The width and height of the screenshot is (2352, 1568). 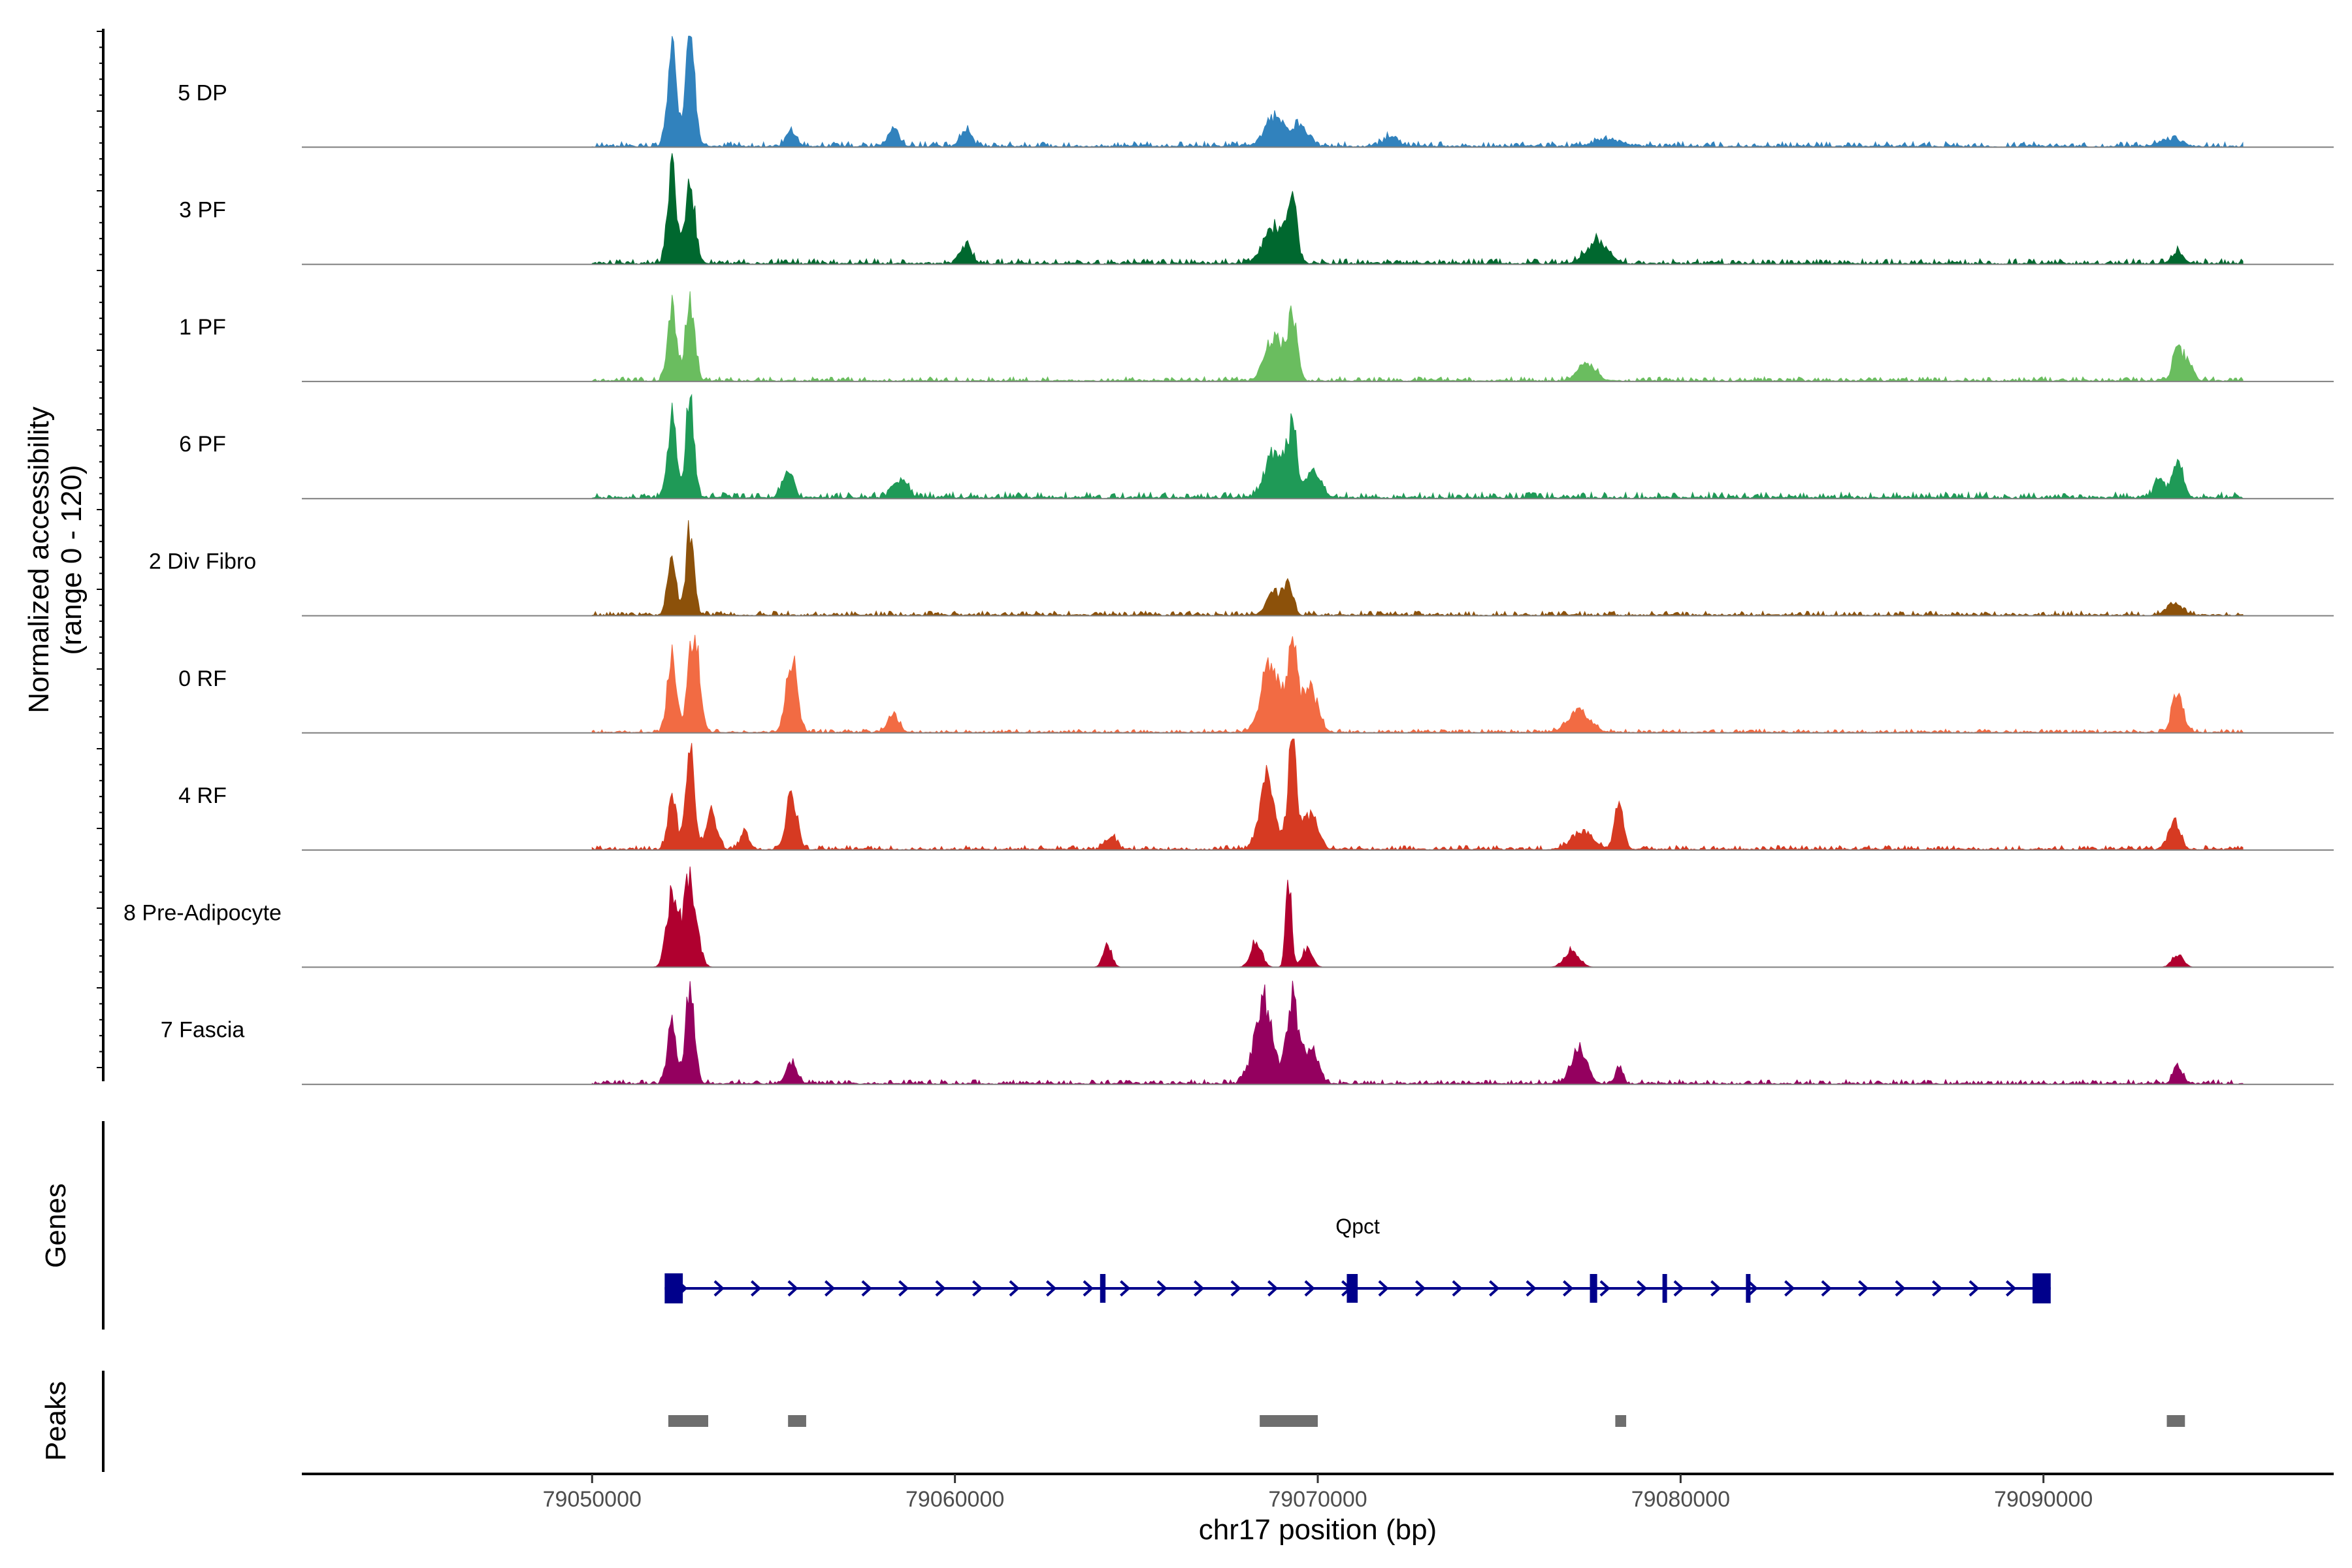 I want to click on track-label: 7 Fascia, so click(x=203, y=1030).